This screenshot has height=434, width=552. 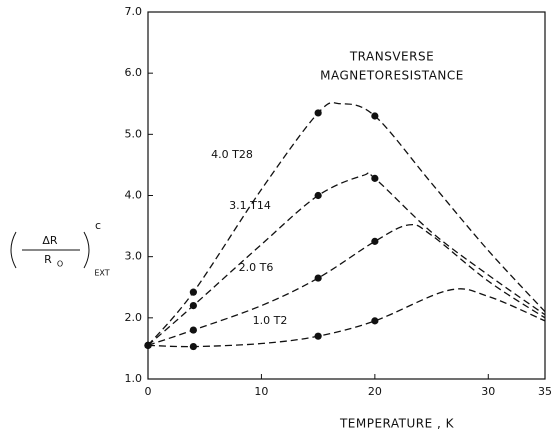 I want to click on x-tick-label: 30, so click(x=488, y=391).